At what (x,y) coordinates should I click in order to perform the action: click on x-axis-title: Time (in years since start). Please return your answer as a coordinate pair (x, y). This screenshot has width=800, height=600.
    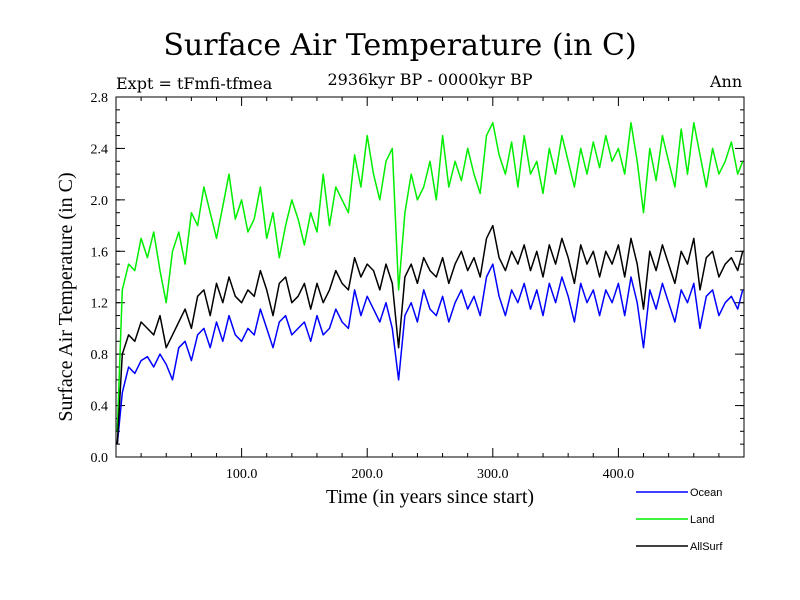
    Looking at the image, I should click on (430, 497).